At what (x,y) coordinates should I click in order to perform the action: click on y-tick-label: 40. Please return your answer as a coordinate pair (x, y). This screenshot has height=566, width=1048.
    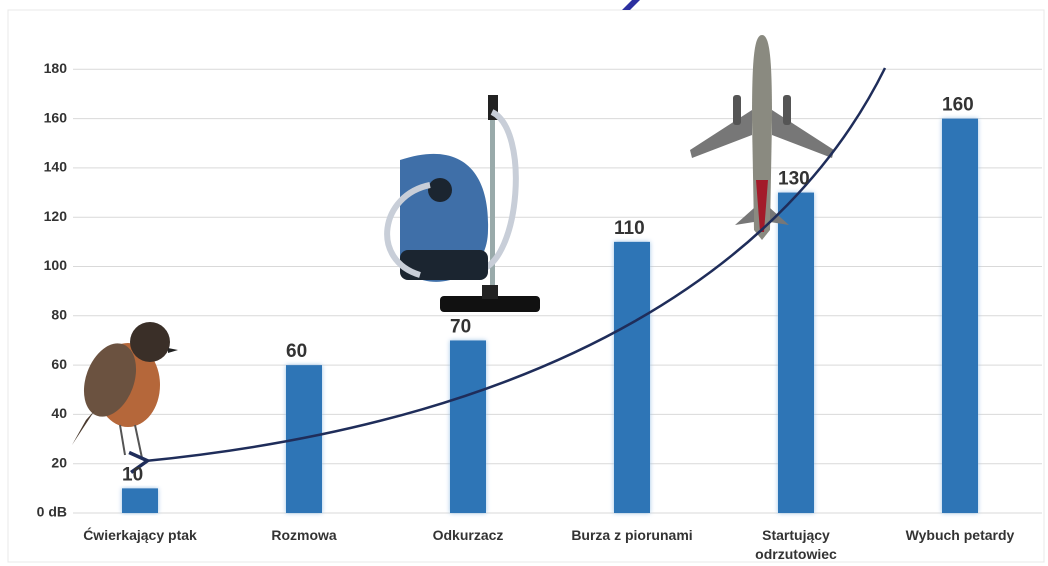
    Looking at the image, I should click on (59, 413).